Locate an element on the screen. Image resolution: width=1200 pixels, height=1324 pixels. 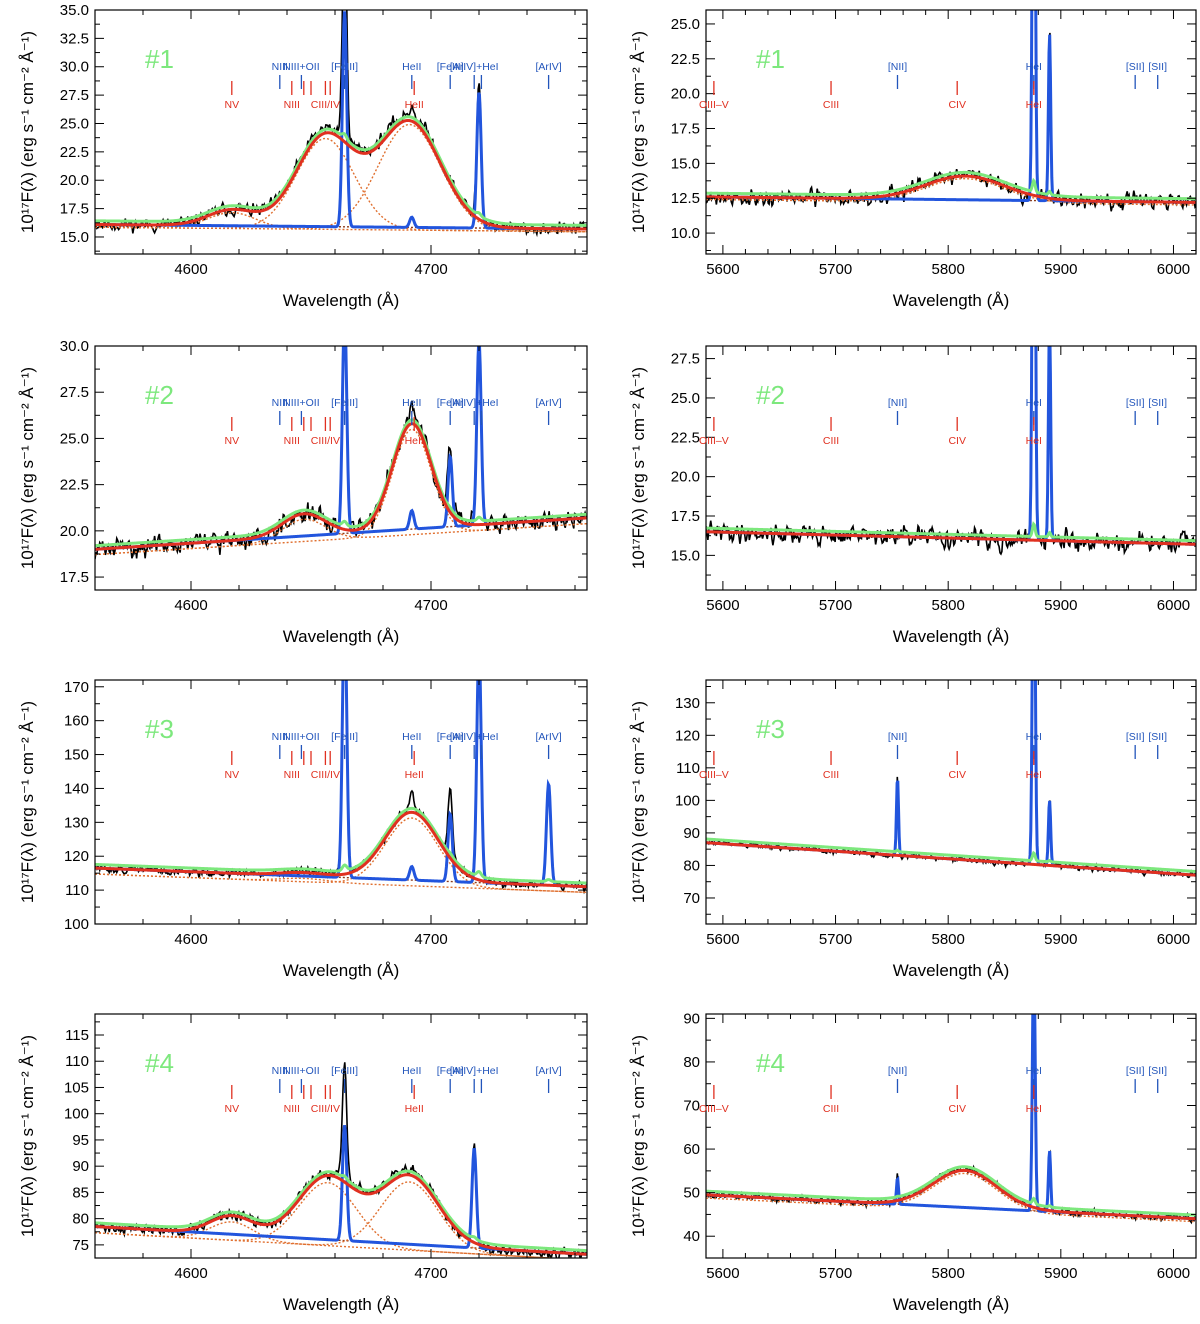
x-tick-label: 5900 is located at coordinates (1060, 1273).